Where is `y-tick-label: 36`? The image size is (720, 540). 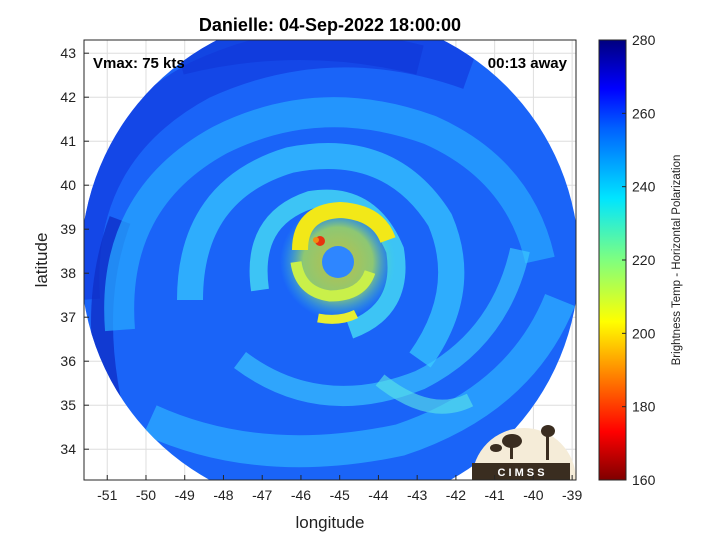 y-tick-label: 36 is located at coordinates (68, 361).